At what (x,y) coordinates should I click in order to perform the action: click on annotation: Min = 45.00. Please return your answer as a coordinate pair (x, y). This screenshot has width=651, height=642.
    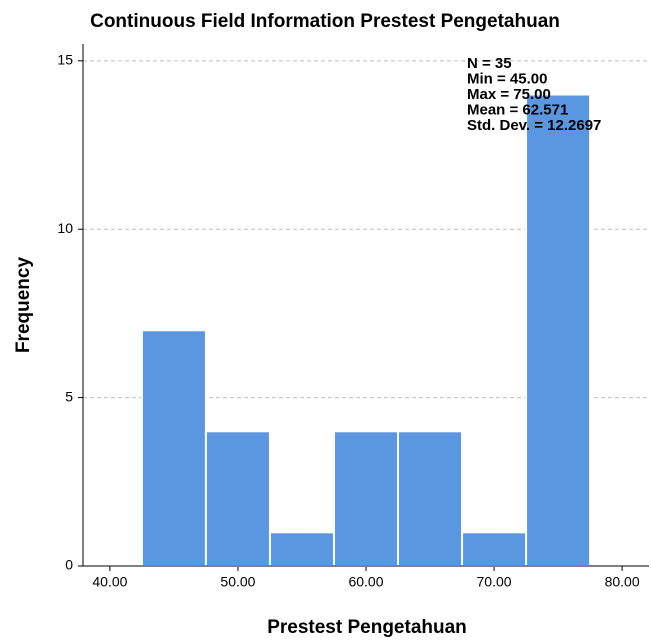
    Looking at the image, I should click on (507, 78).